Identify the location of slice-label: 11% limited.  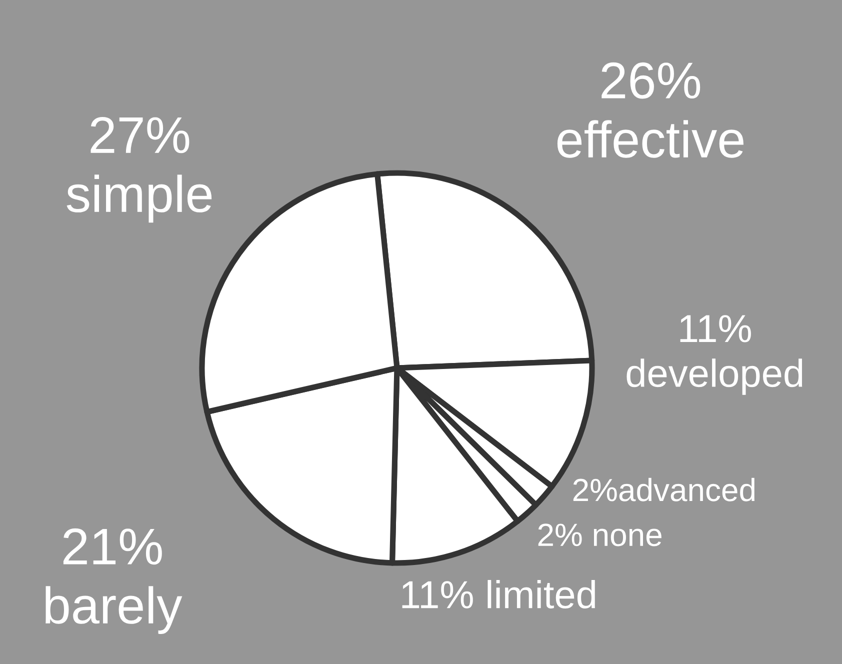
(498, 594).